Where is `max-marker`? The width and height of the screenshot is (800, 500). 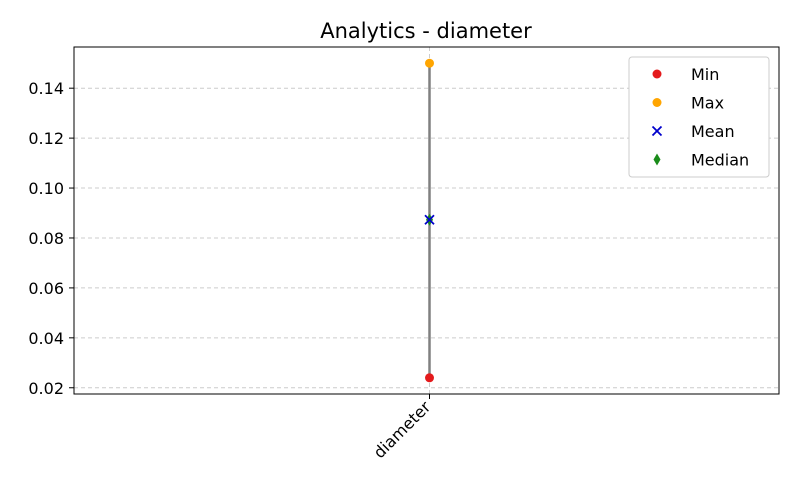
max-marker is located at coordinates (429, 63).